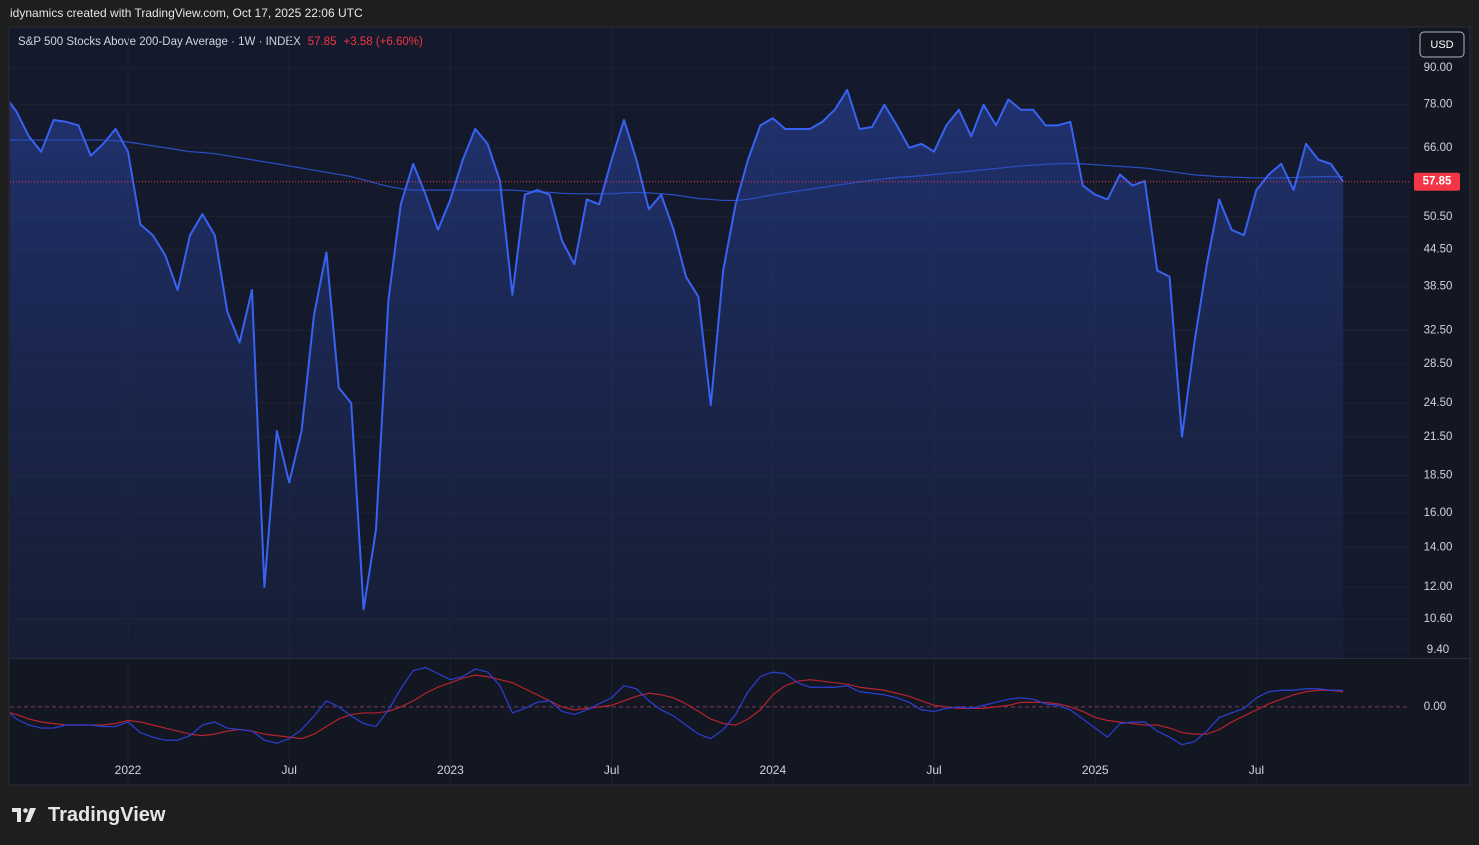 The height and width of the screenshot is (845, 1479). I want to click on y-tick-label: 32.50, so click(1438, 330).